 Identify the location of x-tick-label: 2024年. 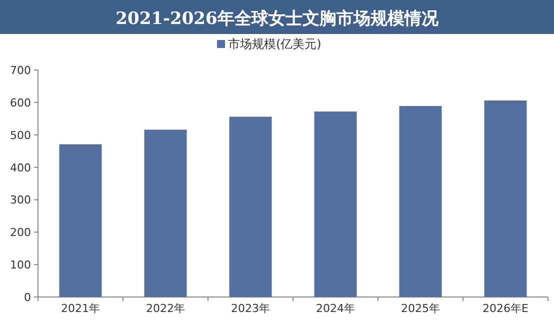
(335, 308).